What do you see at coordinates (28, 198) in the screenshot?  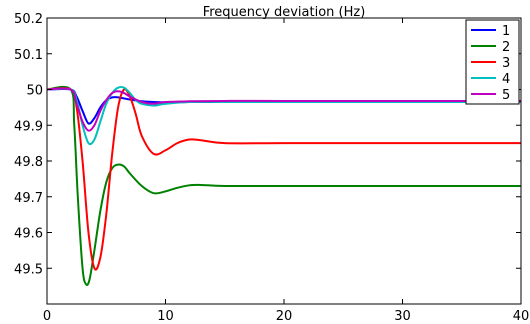 I see `y-tick-label: 49.7` at bounding box center [28, 198].